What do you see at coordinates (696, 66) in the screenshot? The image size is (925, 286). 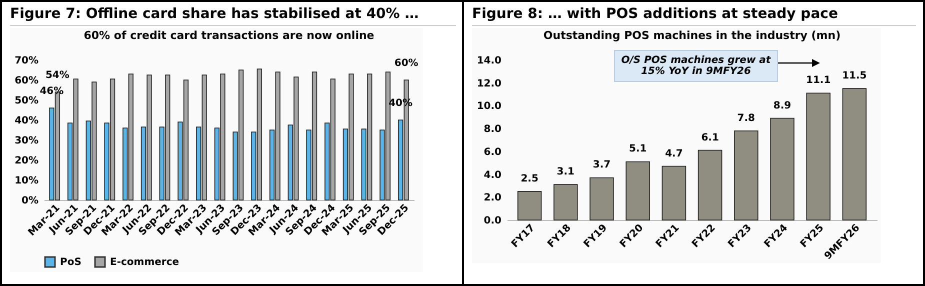 I see `annotation: O/S POS machines grew at 15% YoY in 9MFY26` at bounding box center [696, 66].